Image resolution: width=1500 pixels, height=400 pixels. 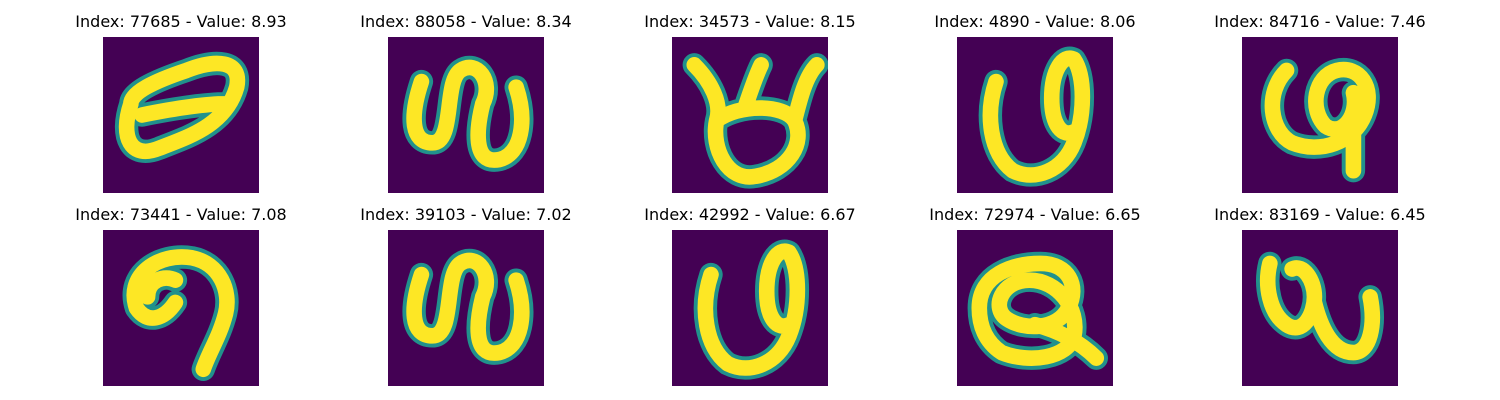 I want to click on panel-title: Index: 39103 - Value: 7.02, so click(x=466, y=214).